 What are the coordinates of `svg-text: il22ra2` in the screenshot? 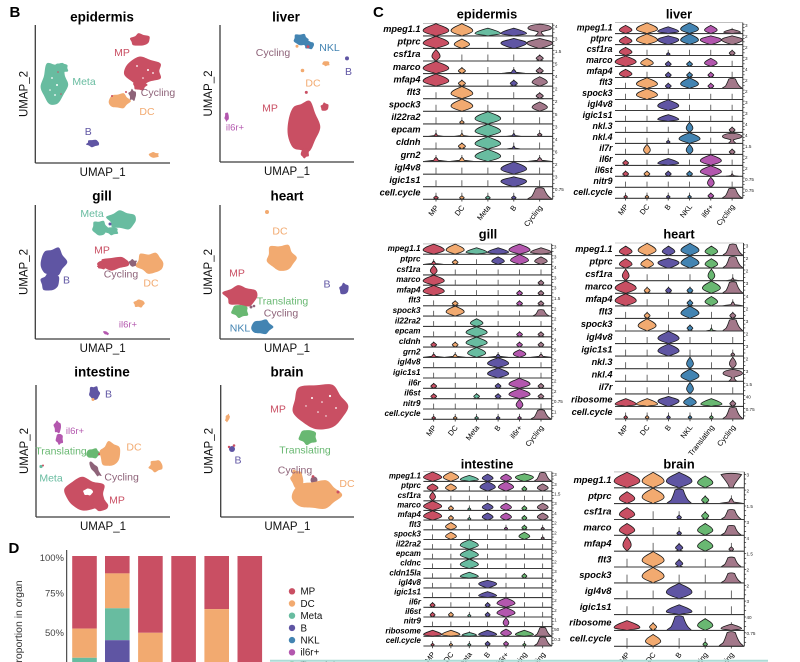 It's located at (409, 543).